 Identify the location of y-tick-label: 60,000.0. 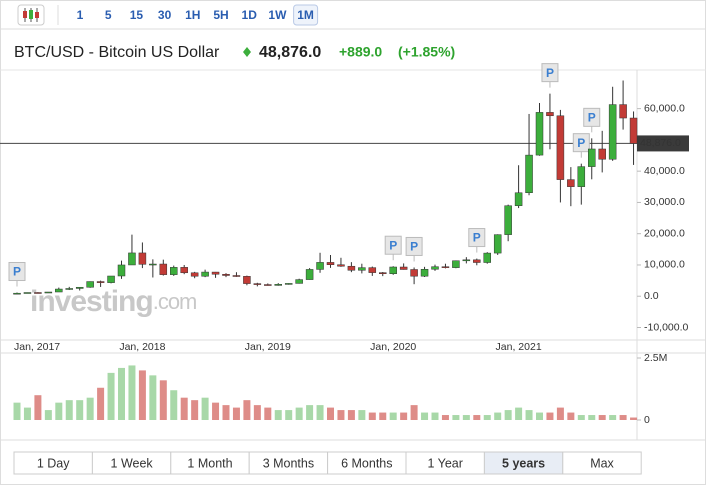
(664, 108).